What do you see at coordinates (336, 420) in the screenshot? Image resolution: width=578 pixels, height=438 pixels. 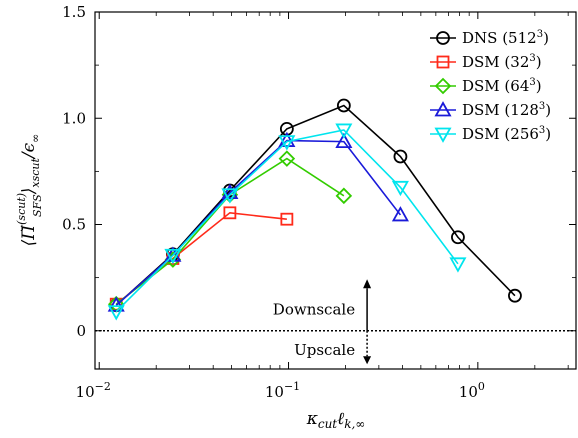 I see `x-axis-title: κcutℓk,∞` at bounding box center [336, 420].